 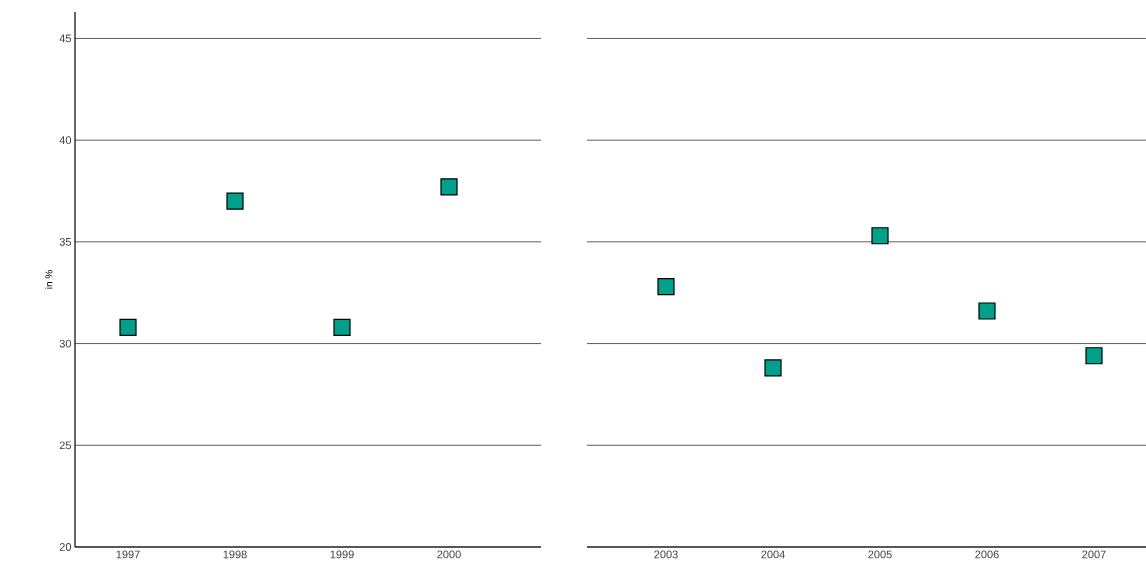 What do you see at coordinates (65, 445) in the screenshot?
I see `y-tick-label: 25` at bounding box center [65, 445].